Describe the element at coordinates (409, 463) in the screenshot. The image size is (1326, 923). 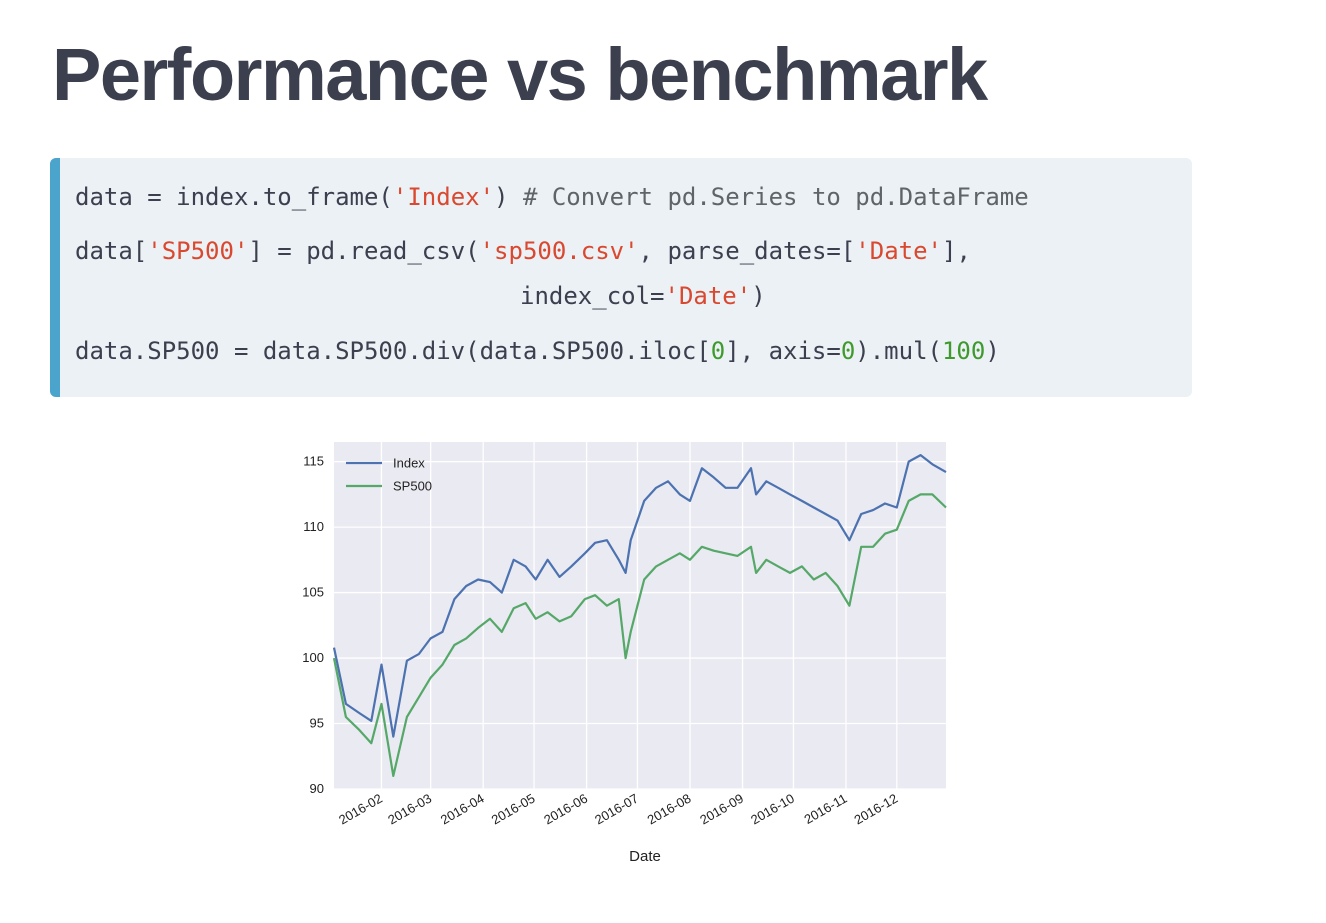
I see `legend-label: Index` at that location.